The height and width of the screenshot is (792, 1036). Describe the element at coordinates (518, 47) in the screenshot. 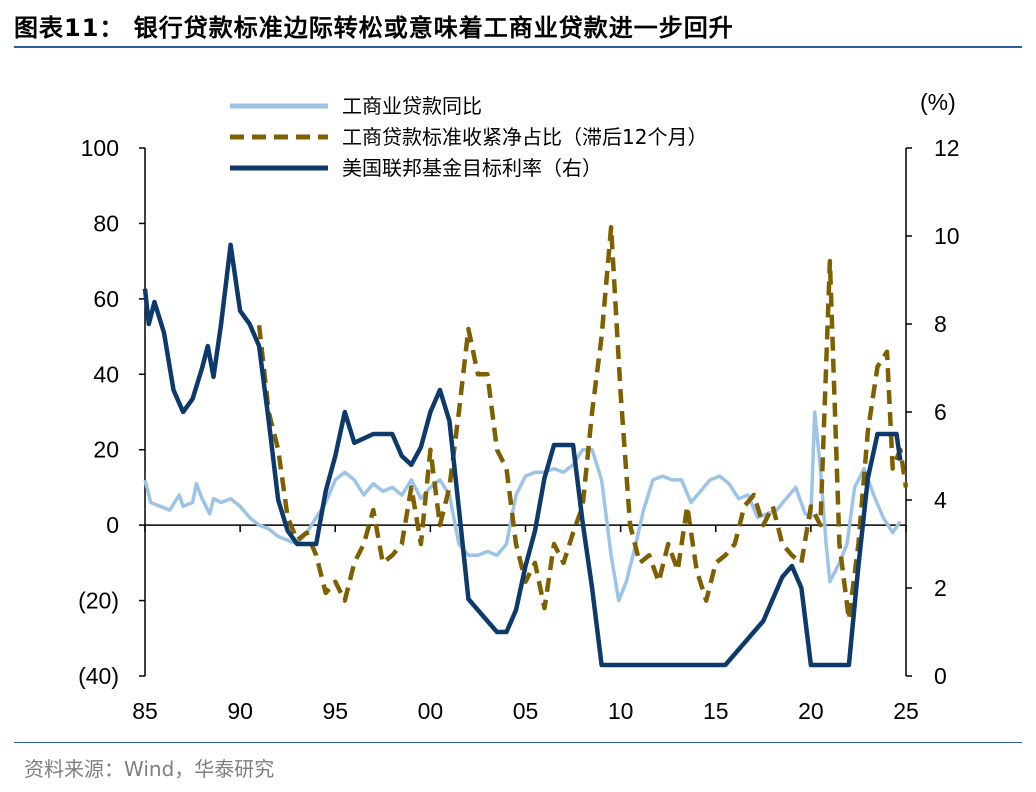

I see `title-rule` at that location.